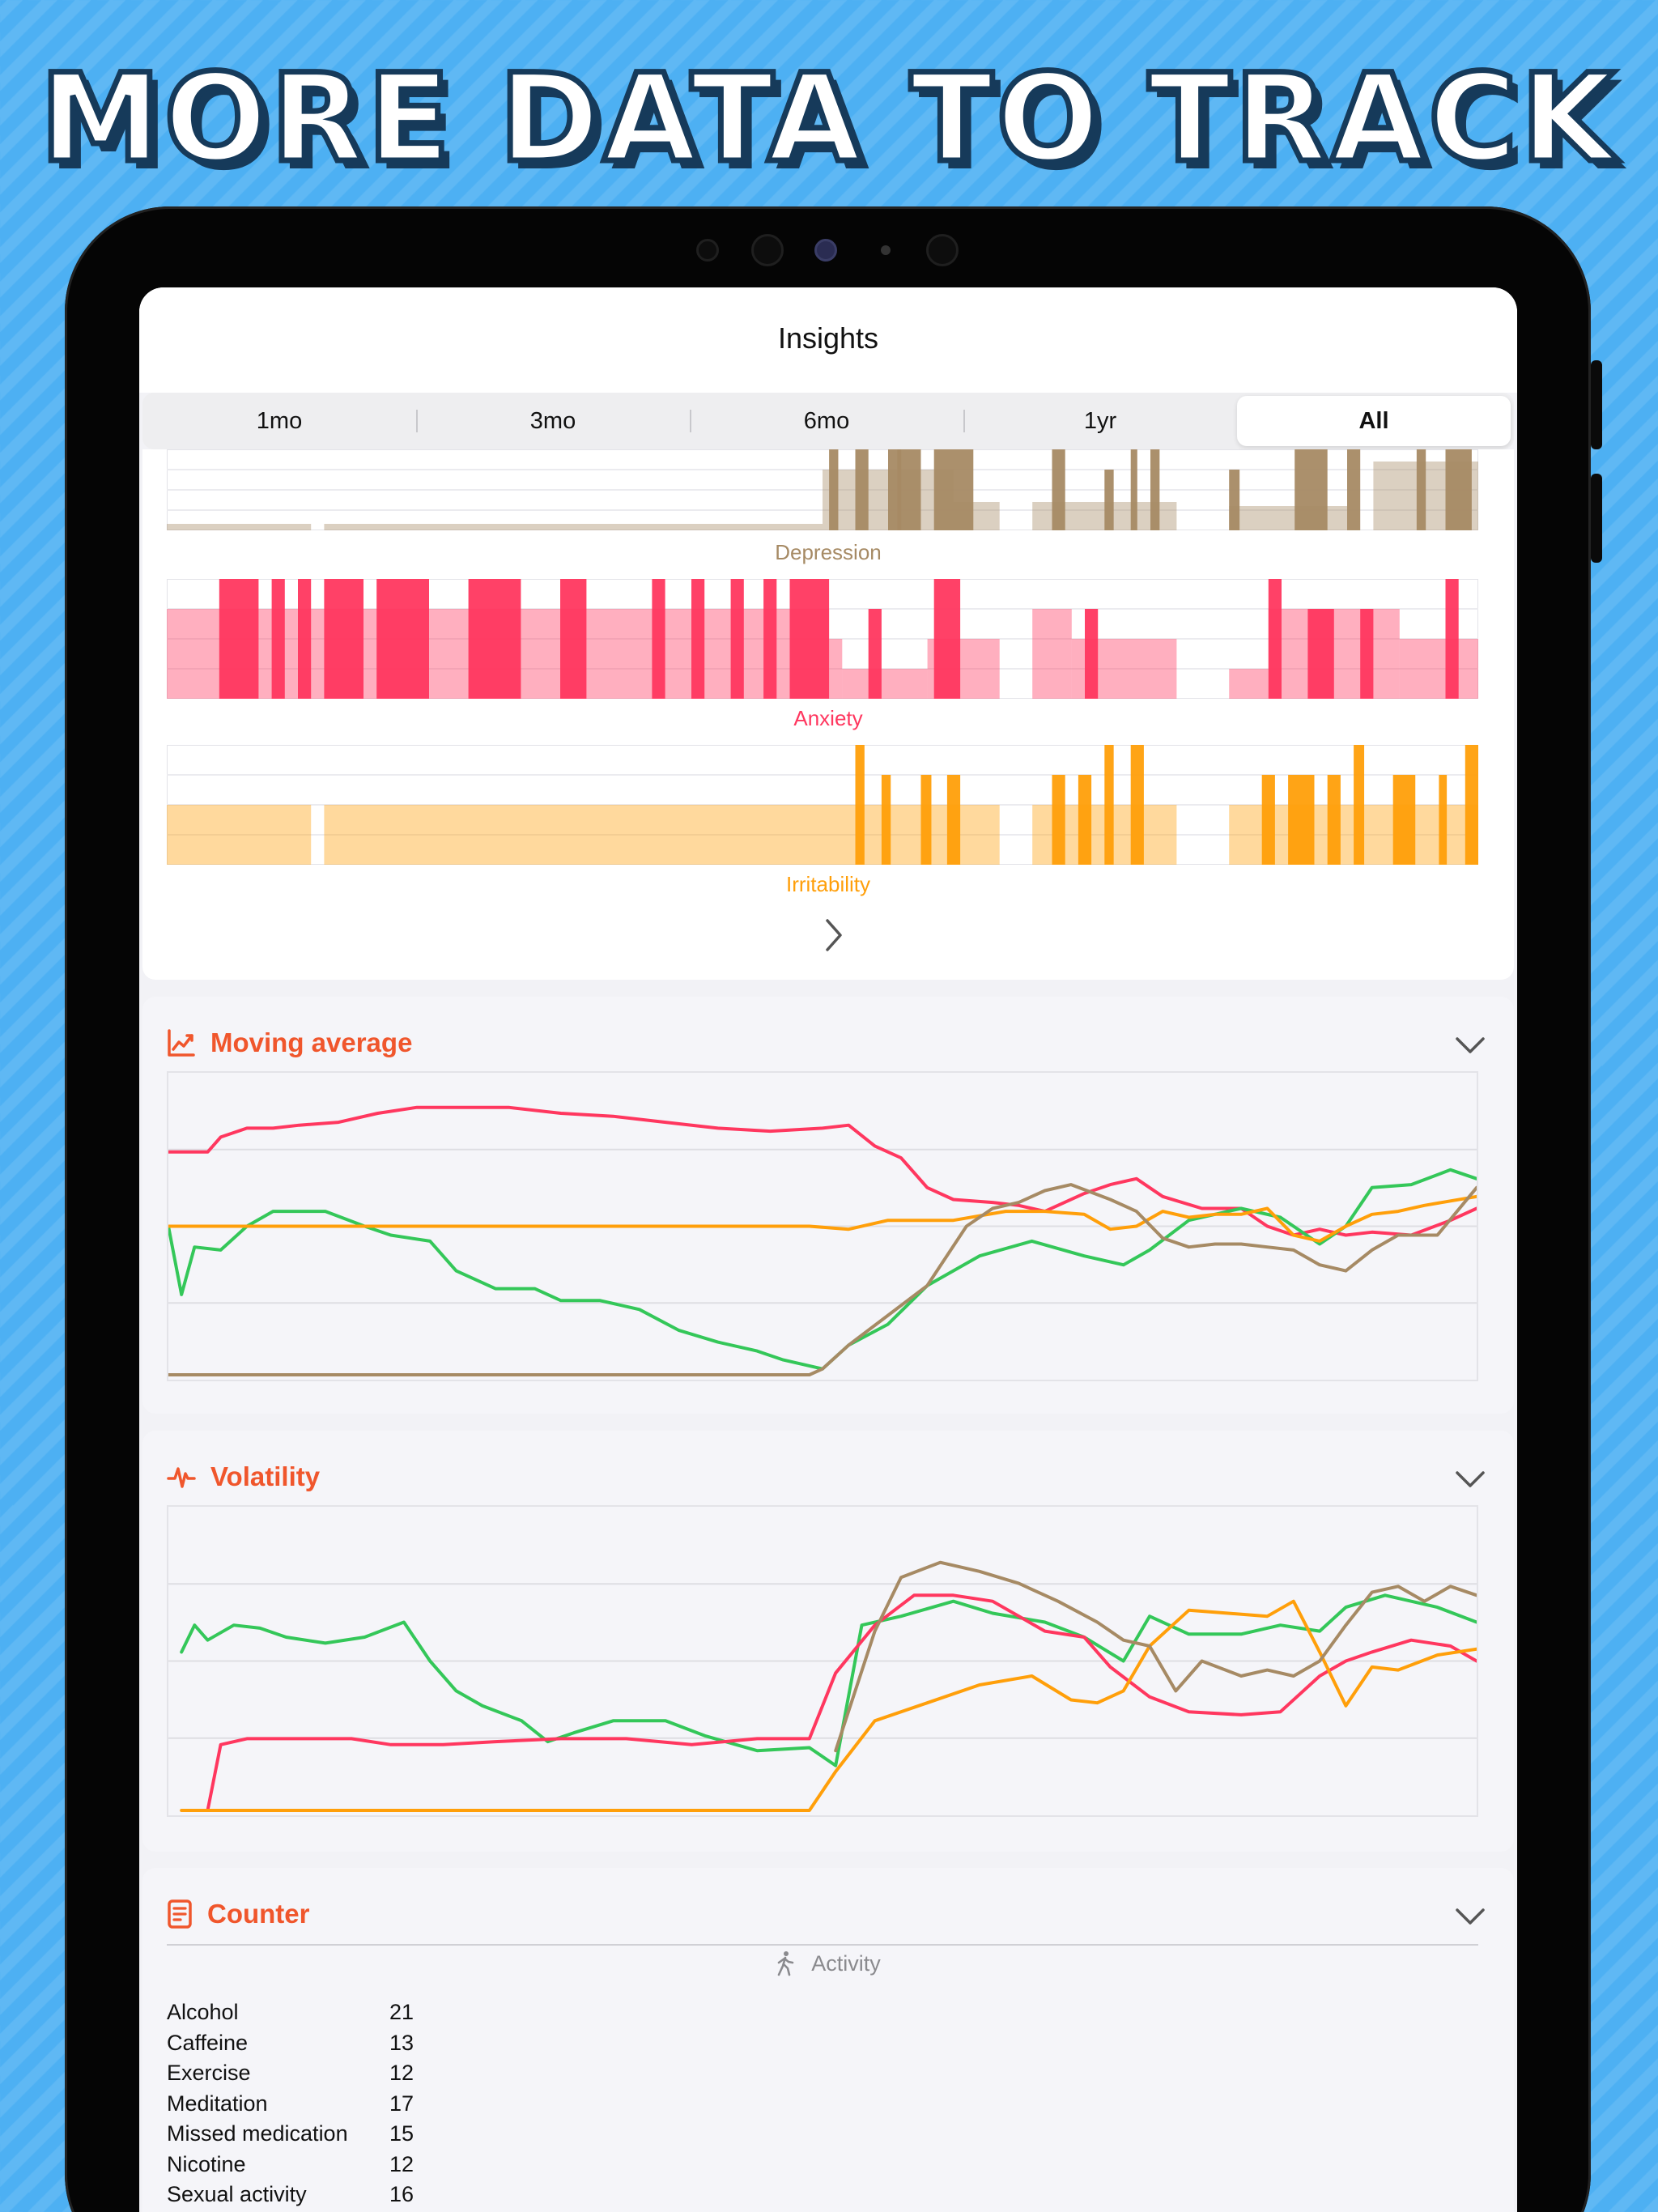  I want to click on anxiety-bars, so click(822, 639).